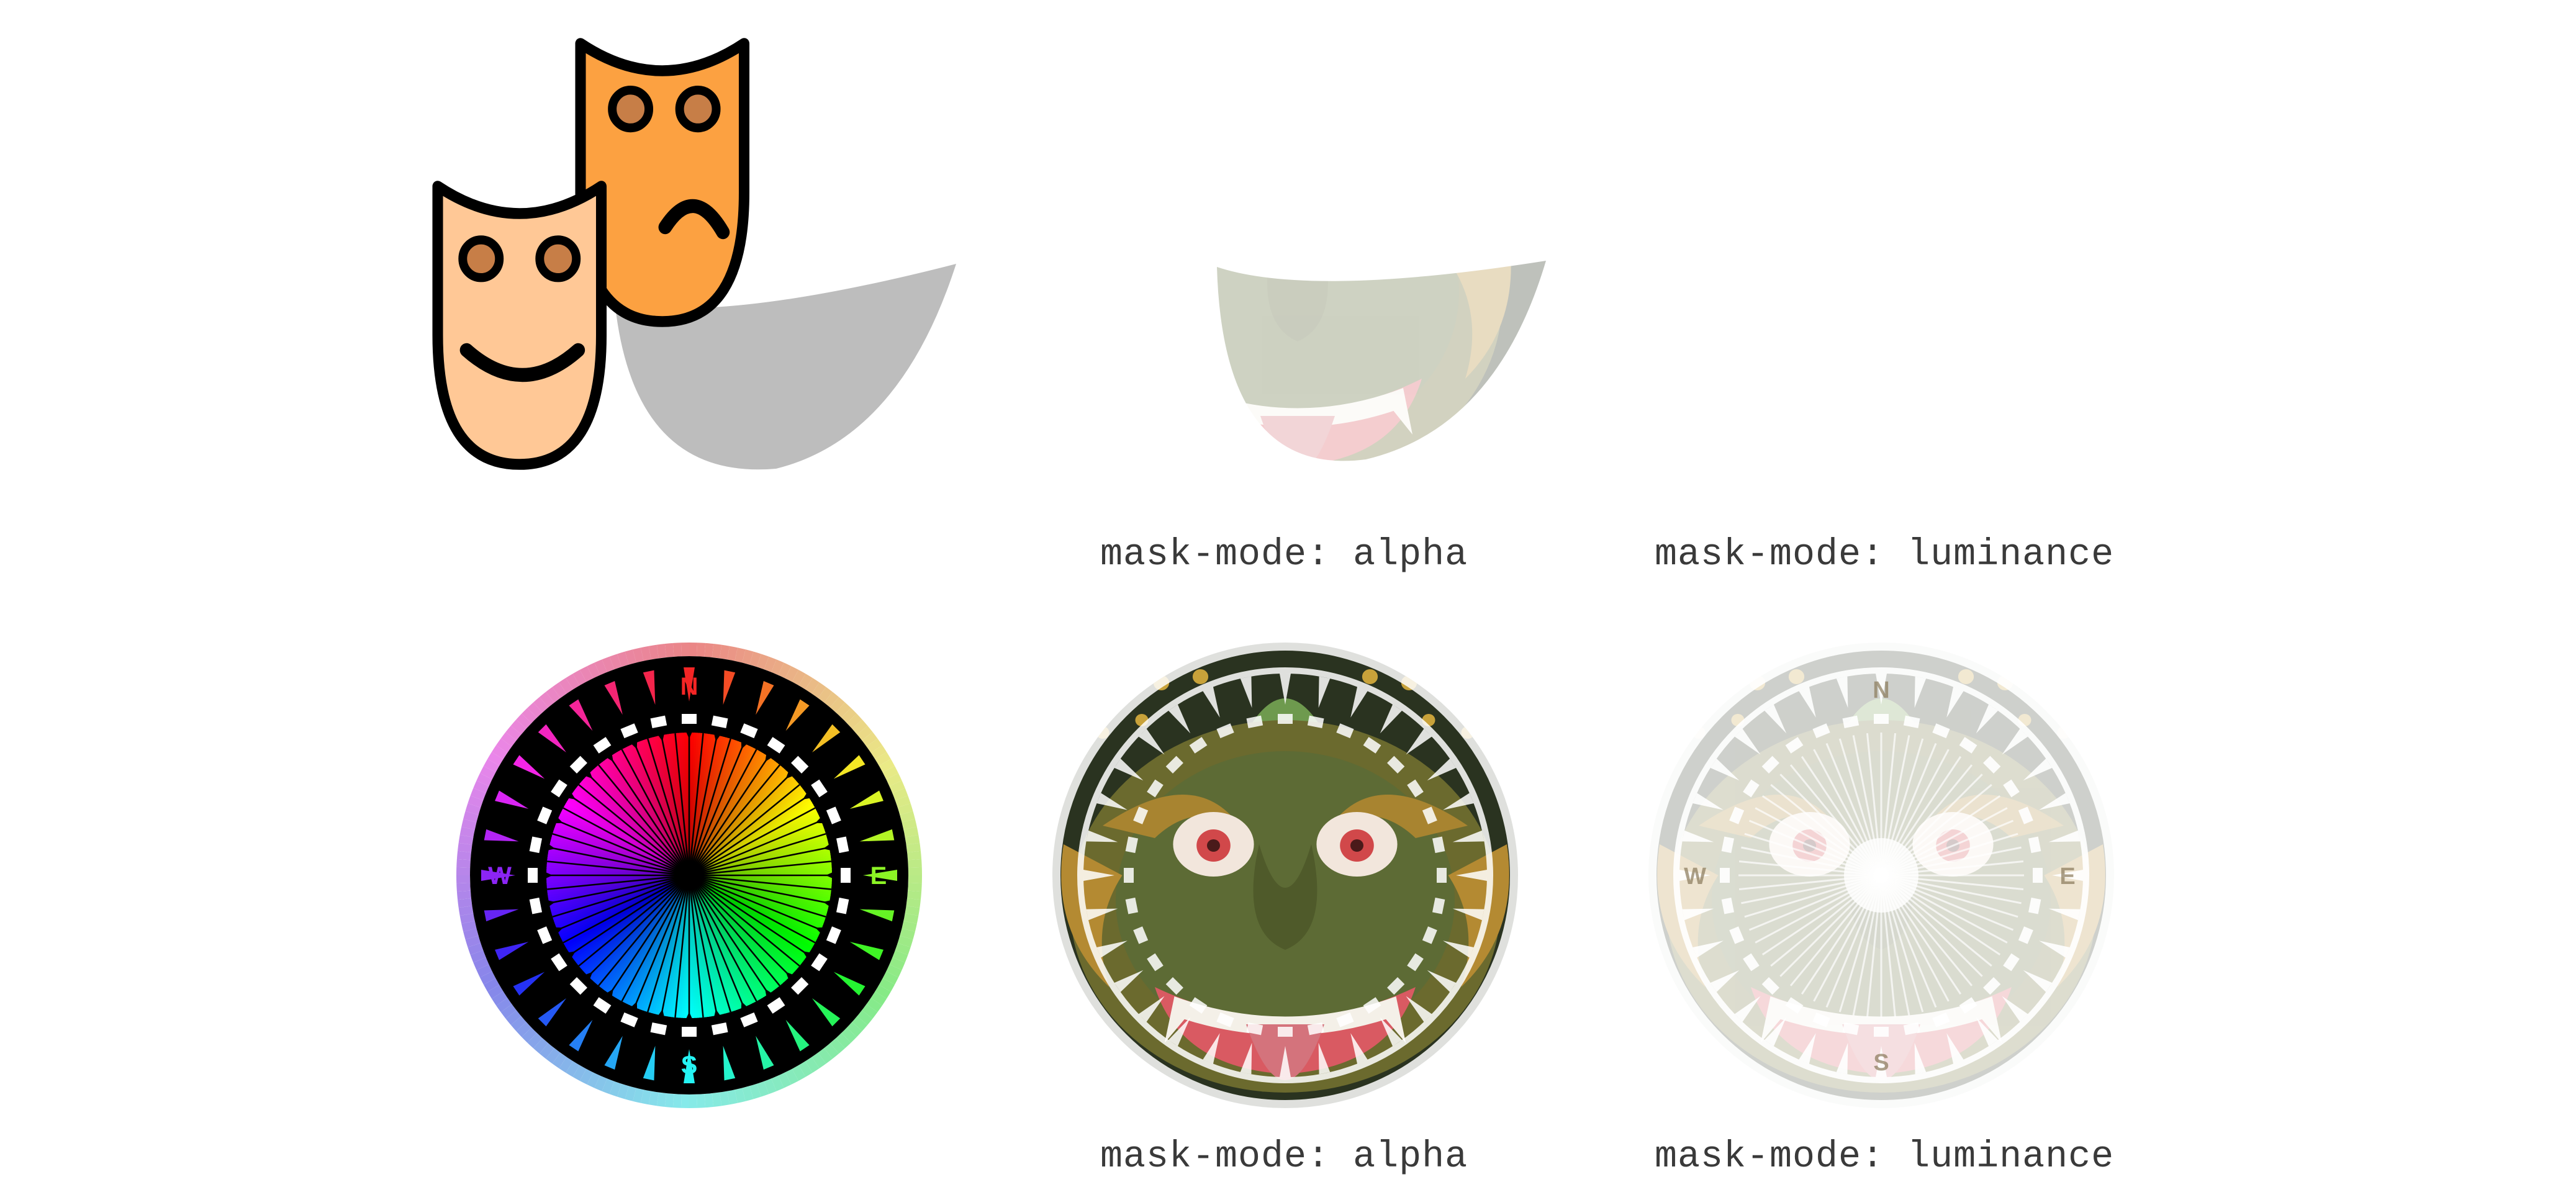 The width and height of the screenshot is (2576, 1200). I want to click on happy-mask, so click(520, 325).